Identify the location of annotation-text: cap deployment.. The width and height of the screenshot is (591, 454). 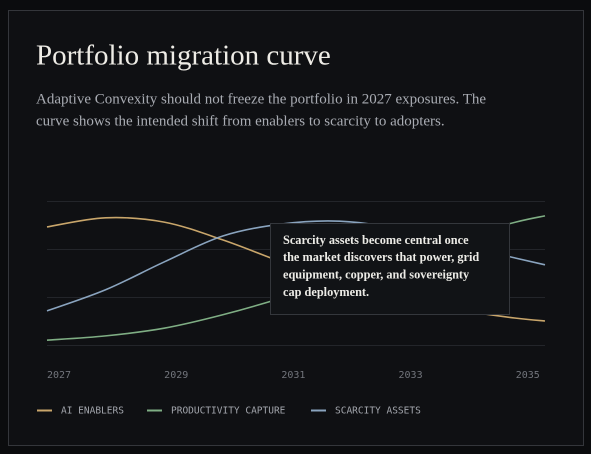
(326, 292).